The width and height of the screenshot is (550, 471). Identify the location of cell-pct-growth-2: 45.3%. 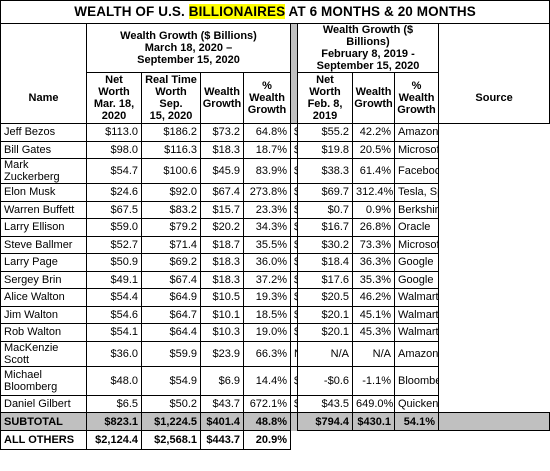
(373, 332).